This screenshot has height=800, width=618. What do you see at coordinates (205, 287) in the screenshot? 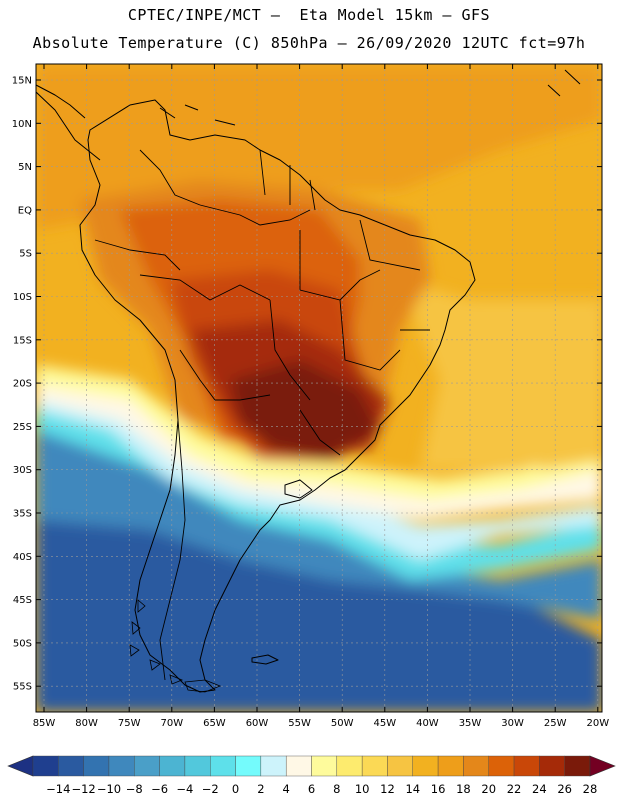
I see `border-brazil-peru-bolivia` at bounding box center [205, 287].